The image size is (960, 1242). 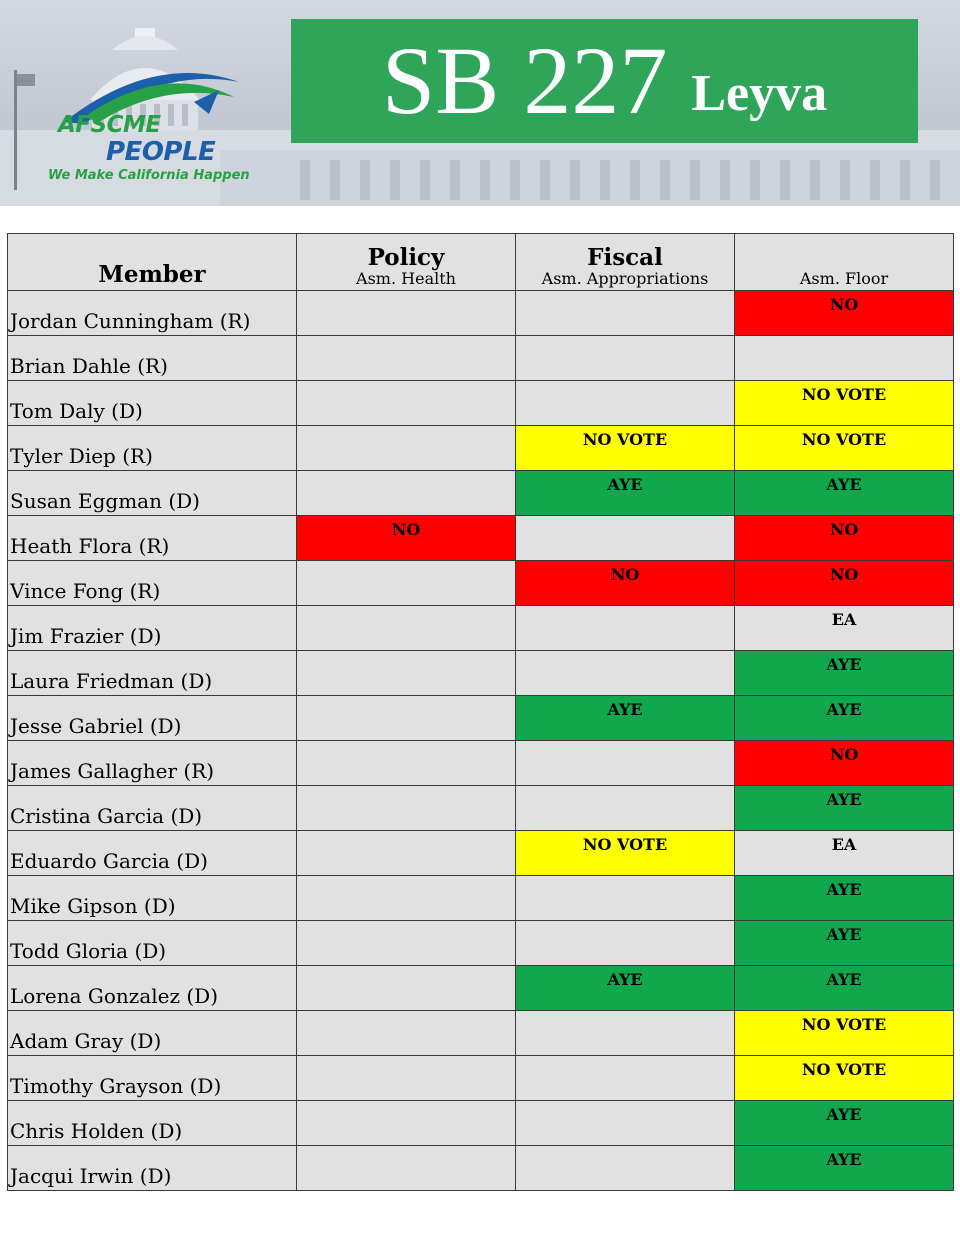 What do you see at coordinates (152, 1033) in the screenshot?
I see `member-cell: Adam Gray (D)` at bounding box center [152, 1033].